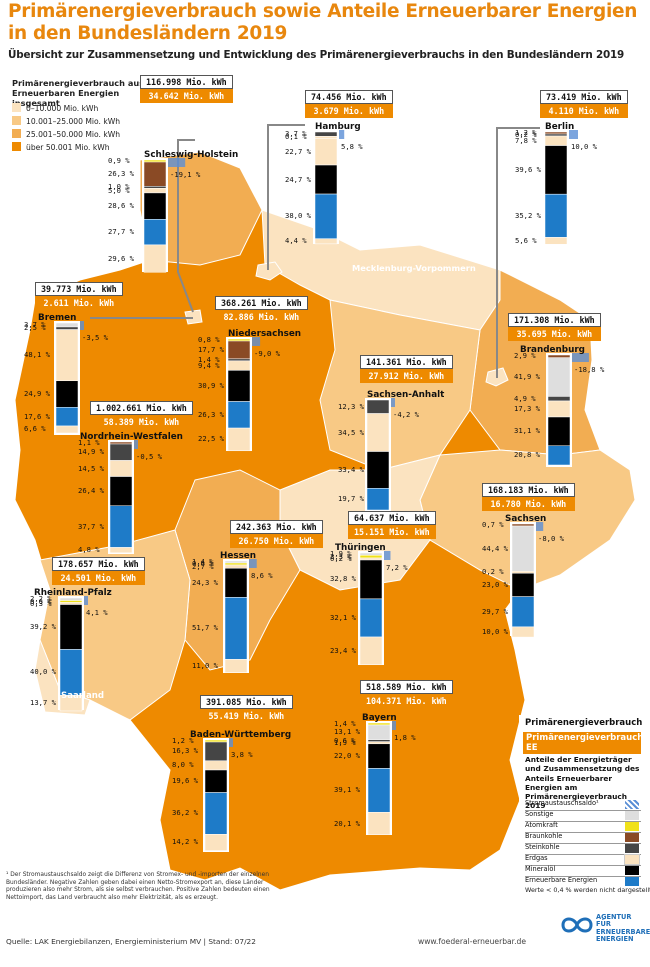 Image resolution: width=650 pixels, height=967 pixels. Describe the element at coordinates (539, 814) in the screenshot. I see `legend-row-label: Sonstige` at that location.